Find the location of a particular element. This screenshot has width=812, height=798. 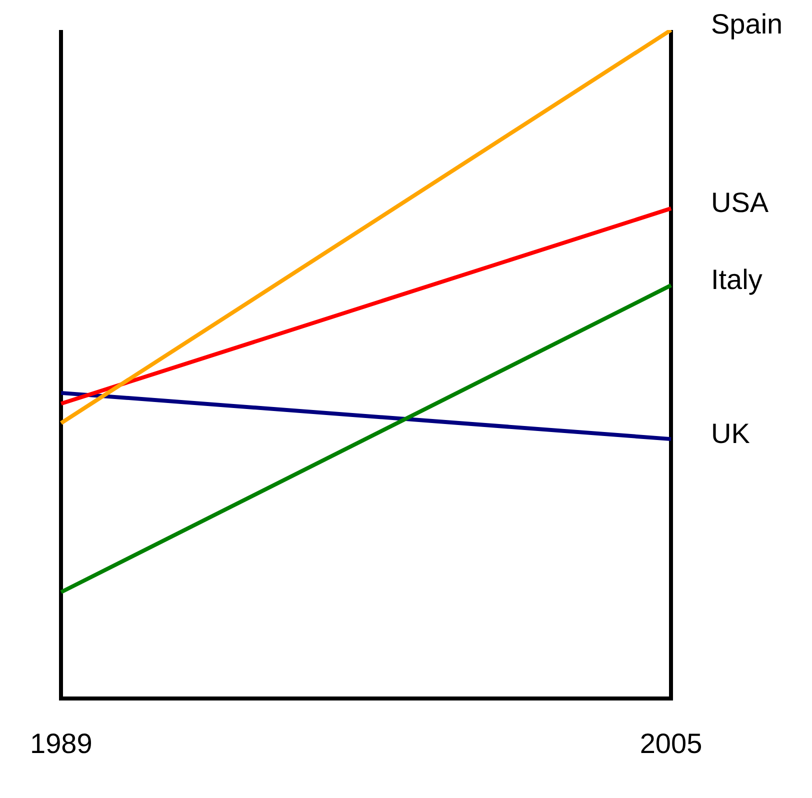

series-label: Italy is located at coordinates (736, 280).